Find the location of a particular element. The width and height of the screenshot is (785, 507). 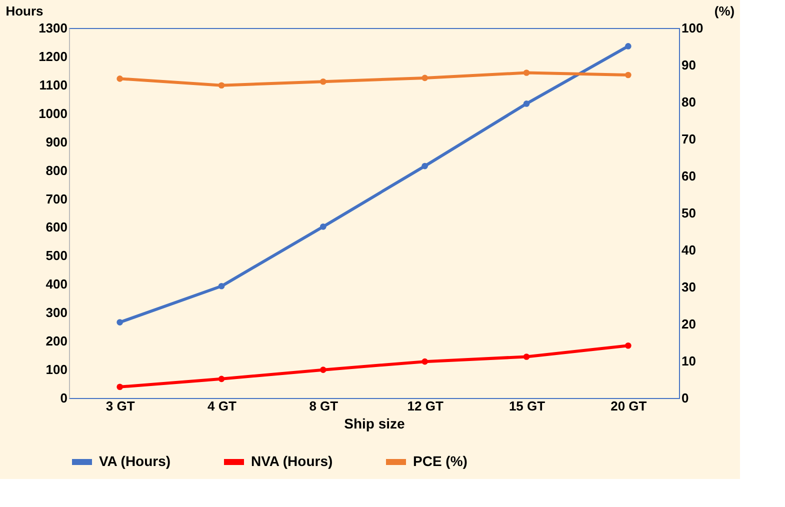

y-tick-label: 700 is located at coordinates (57, 198).